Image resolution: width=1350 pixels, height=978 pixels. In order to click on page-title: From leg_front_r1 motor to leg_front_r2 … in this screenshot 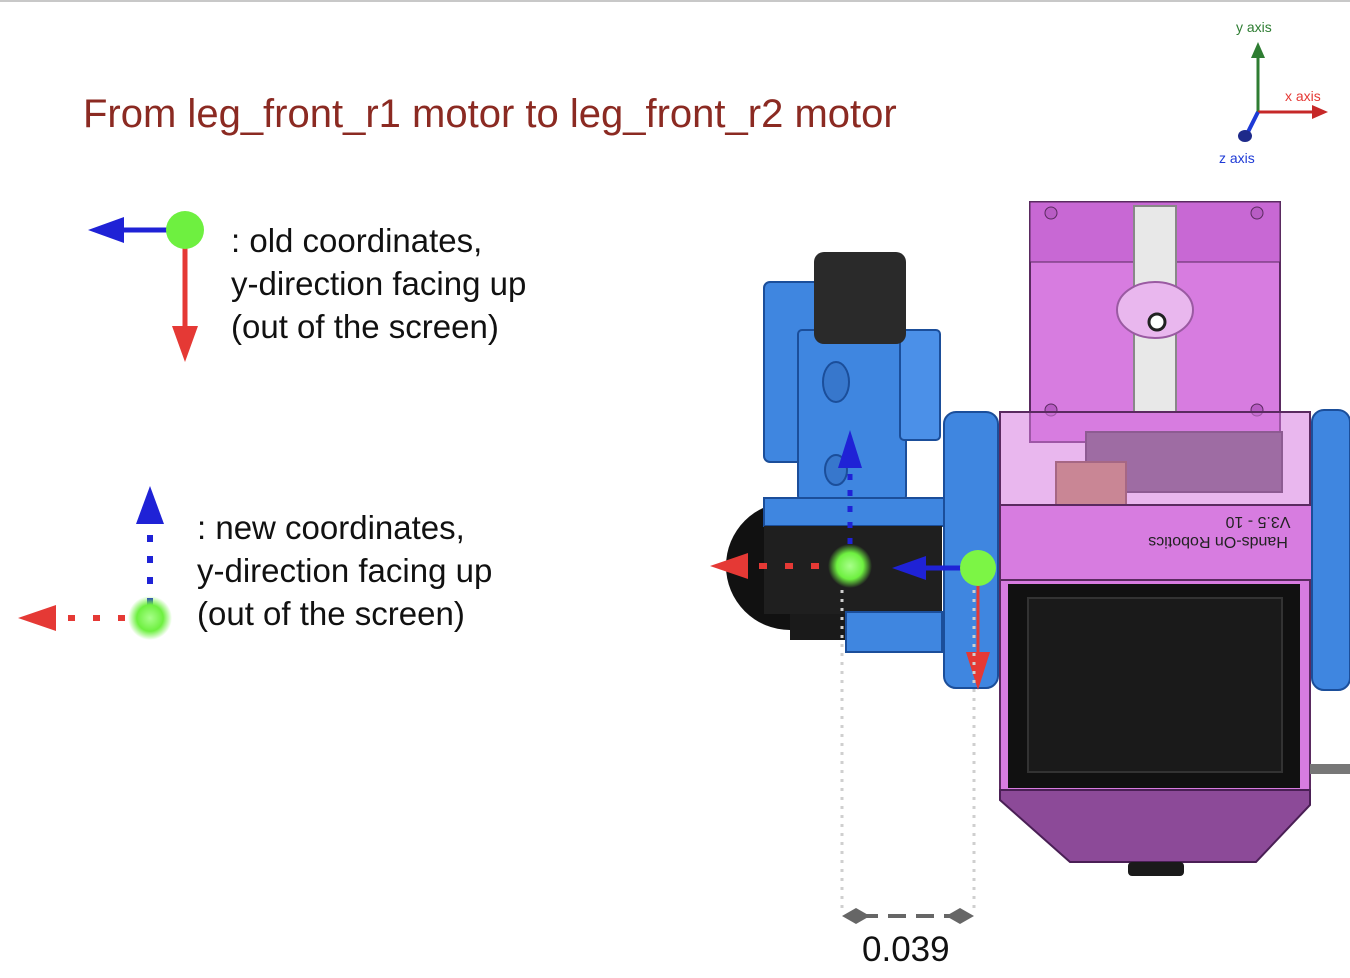, I will do `click(490, 114)`.